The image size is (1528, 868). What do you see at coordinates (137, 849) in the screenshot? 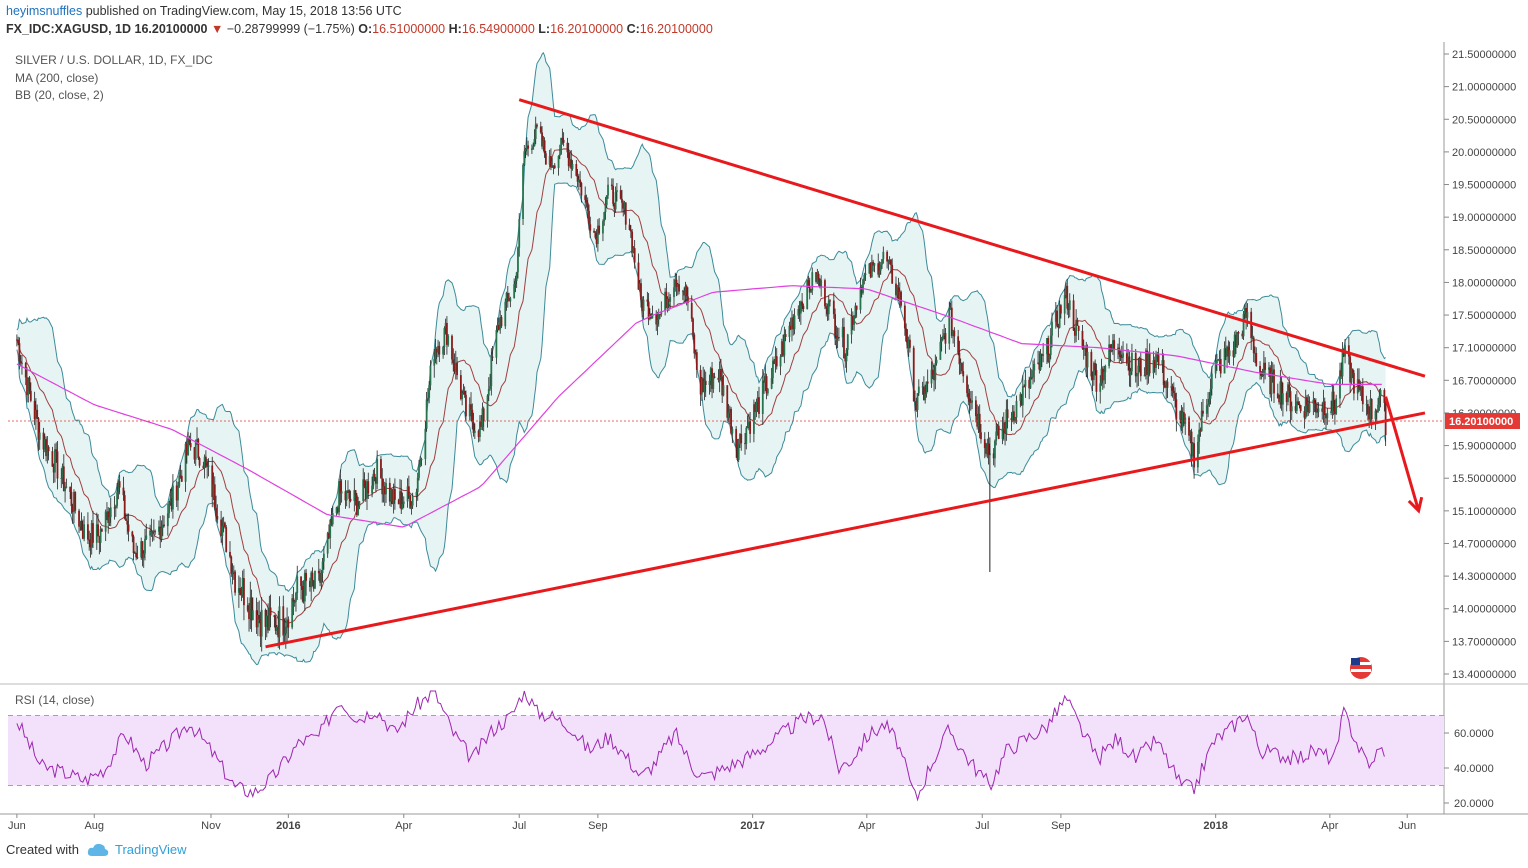
I see `tradingview-logo: TradingView` at bounding box center [137, 849].